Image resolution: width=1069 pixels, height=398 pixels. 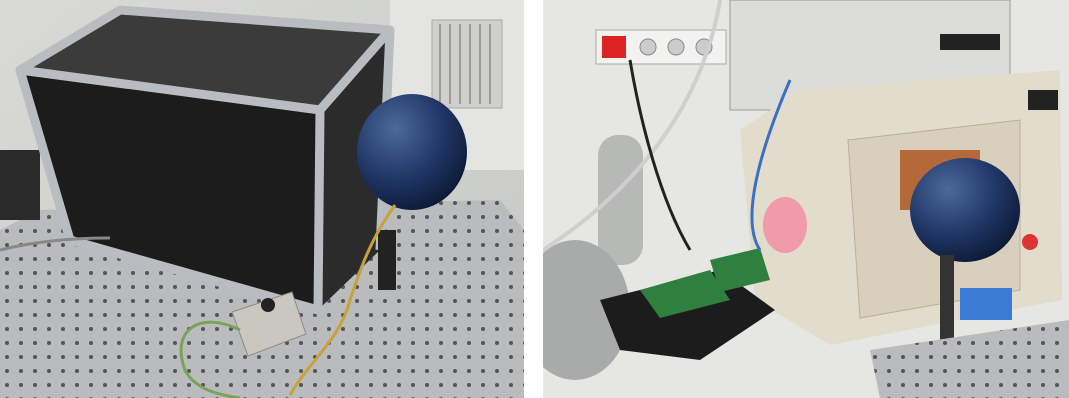 What do you see at coordinates (620, 200) in the screenshot?
I see `duct` at bounding box center [620, 200].